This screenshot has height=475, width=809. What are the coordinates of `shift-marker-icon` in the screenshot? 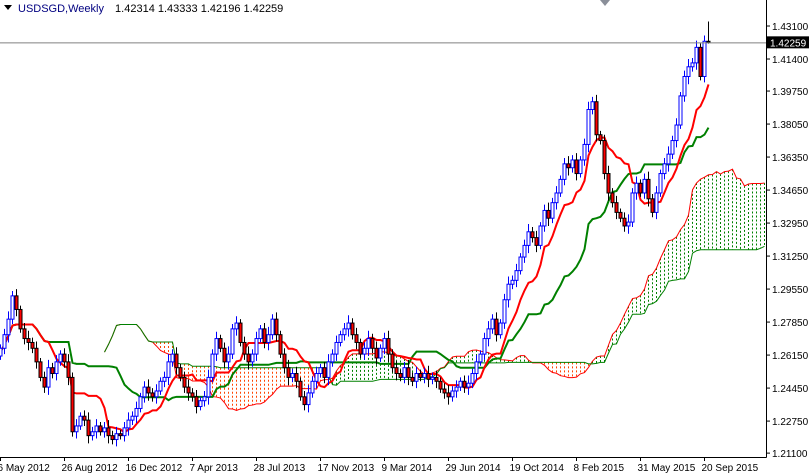 It's located at (605, 3).